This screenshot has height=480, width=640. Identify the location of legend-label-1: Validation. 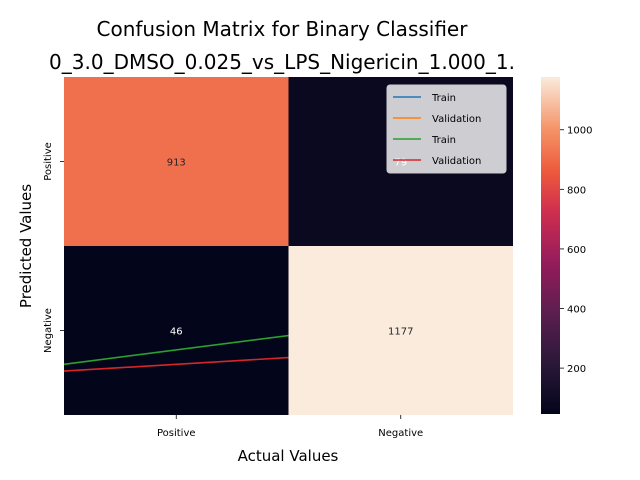
(456, 119).